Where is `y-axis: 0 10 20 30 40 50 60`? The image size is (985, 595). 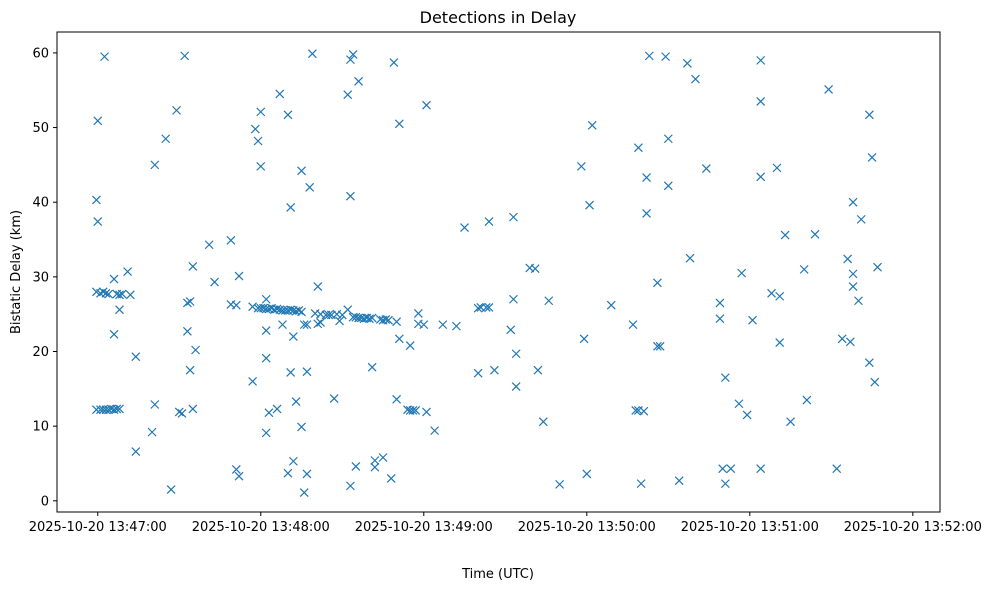 y-axis: 0 10 20 30 40 50 60 is located at coordinates (44, 277).